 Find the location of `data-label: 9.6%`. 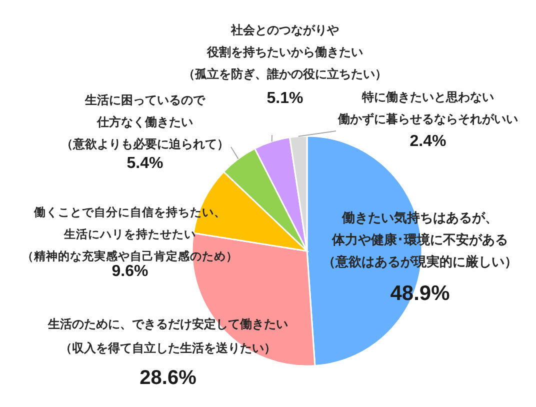

data-label: 9.6% is located at coordinates (130, 271).